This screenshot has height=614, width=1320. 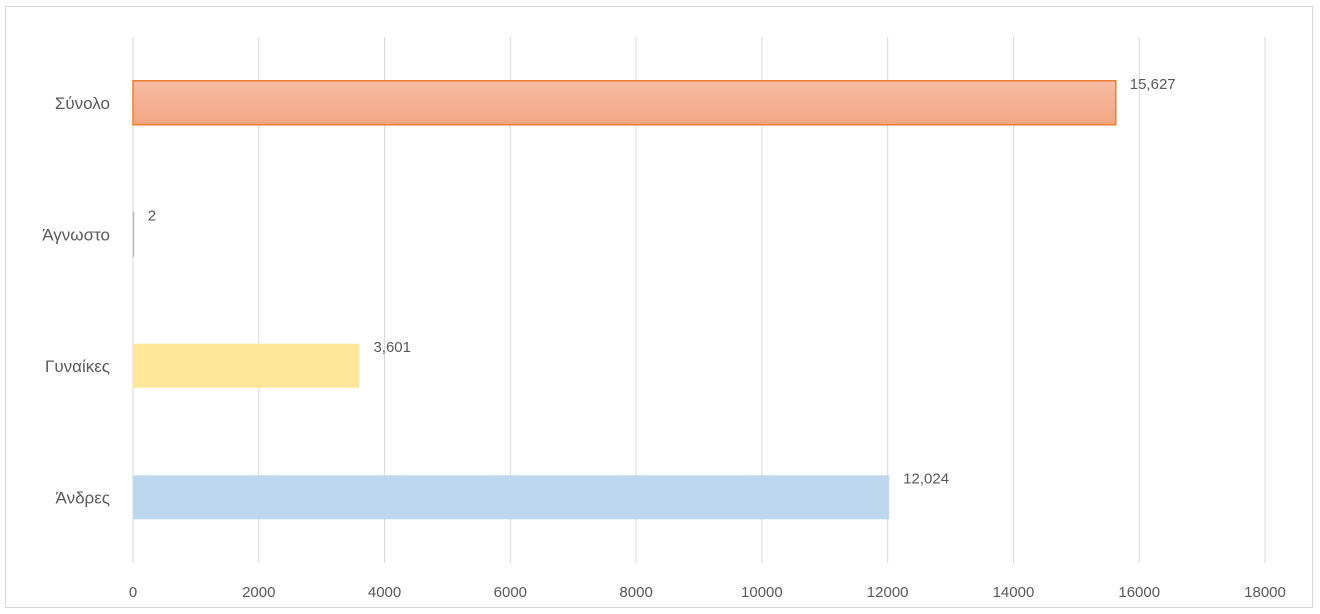 What do you see at coordinates (1139, 592) in the screenshot?
I see `x-tick-label: 16000` at bounding box center [1139, 592].